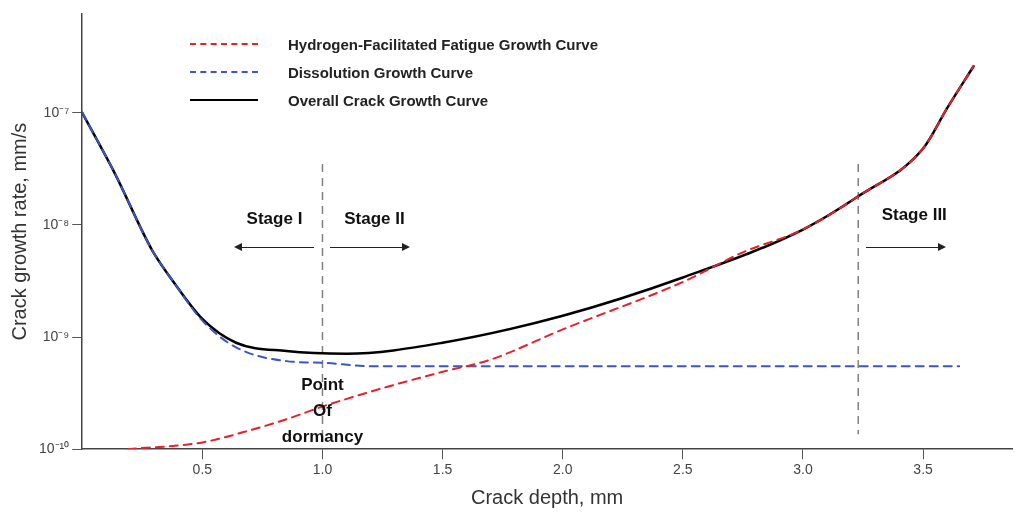 The image size is (1015, 518). What do you see at coordinates (563, 469) in the screenshot?
I see `x-tick-label: 2.0` at bounding box center [563, 469].